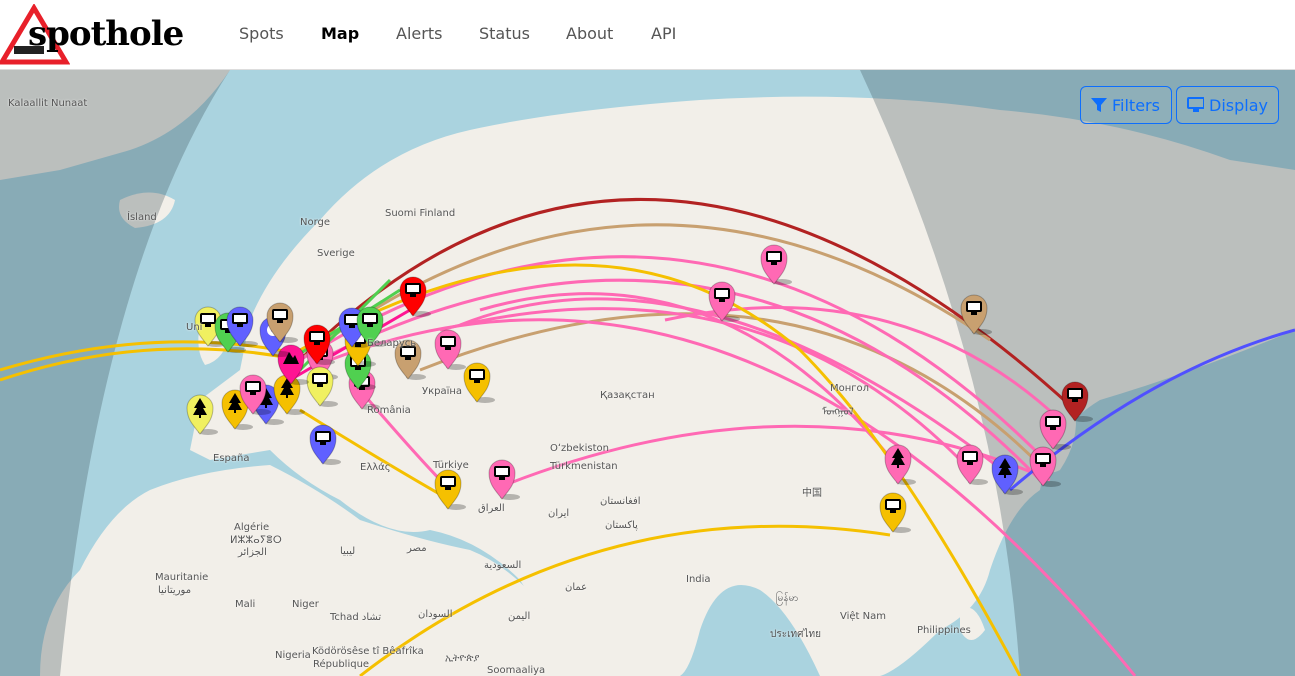  Describe the element at coordinates (838, 412) in the screenshot. I see `place-label: ᠮᠣᠩᠭᠣᠯ` at that location.